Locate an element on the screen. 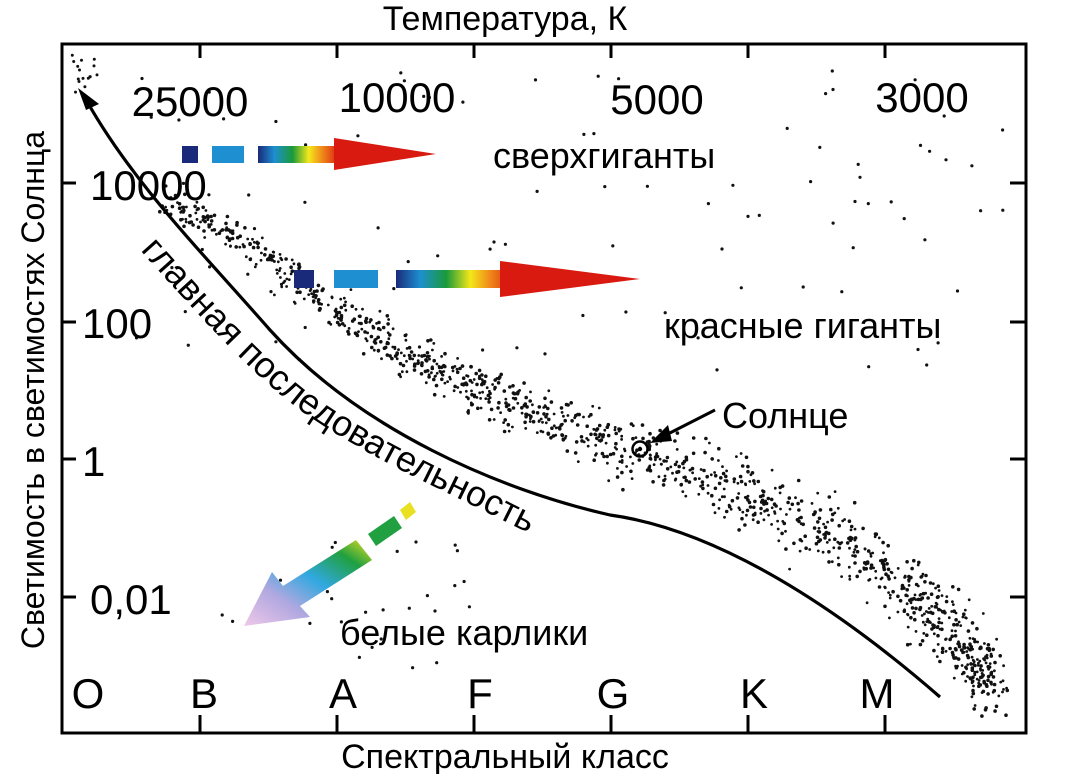 This screenshot has height=774, width=1068. temperature-tick: 10000 is located at coordinates (397, 97).